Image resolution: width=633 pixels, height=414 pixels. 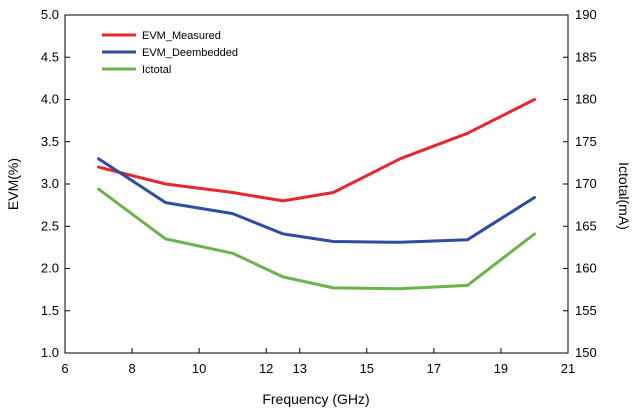 I want to click on y-tick-label: 2.5, so click(x=50, y=225).